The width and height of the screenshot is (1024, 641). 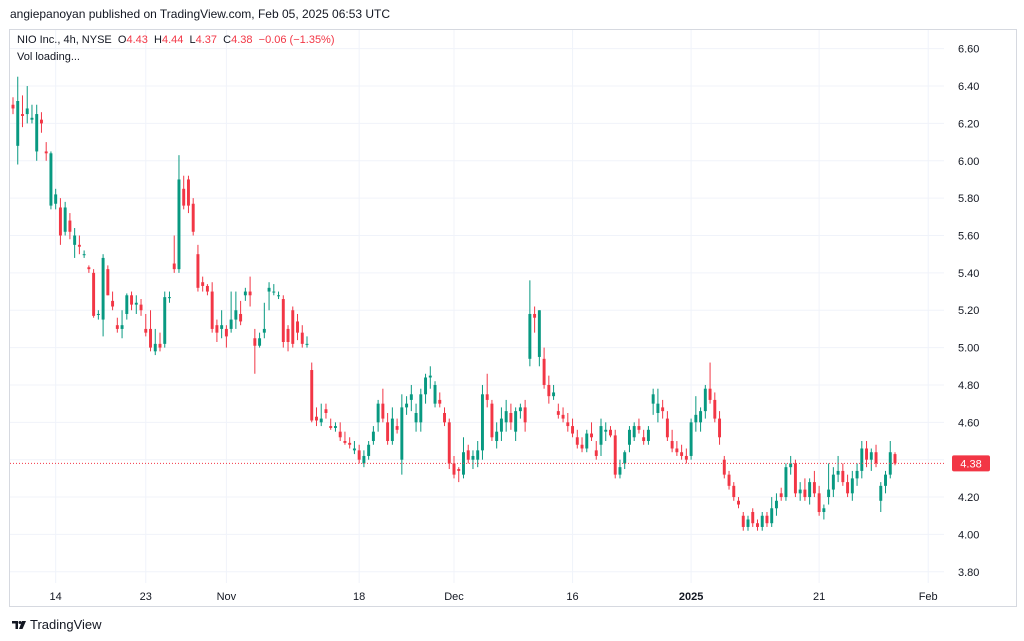 I want to click on footer-brand: TradingView, so click(x=57, y=624).